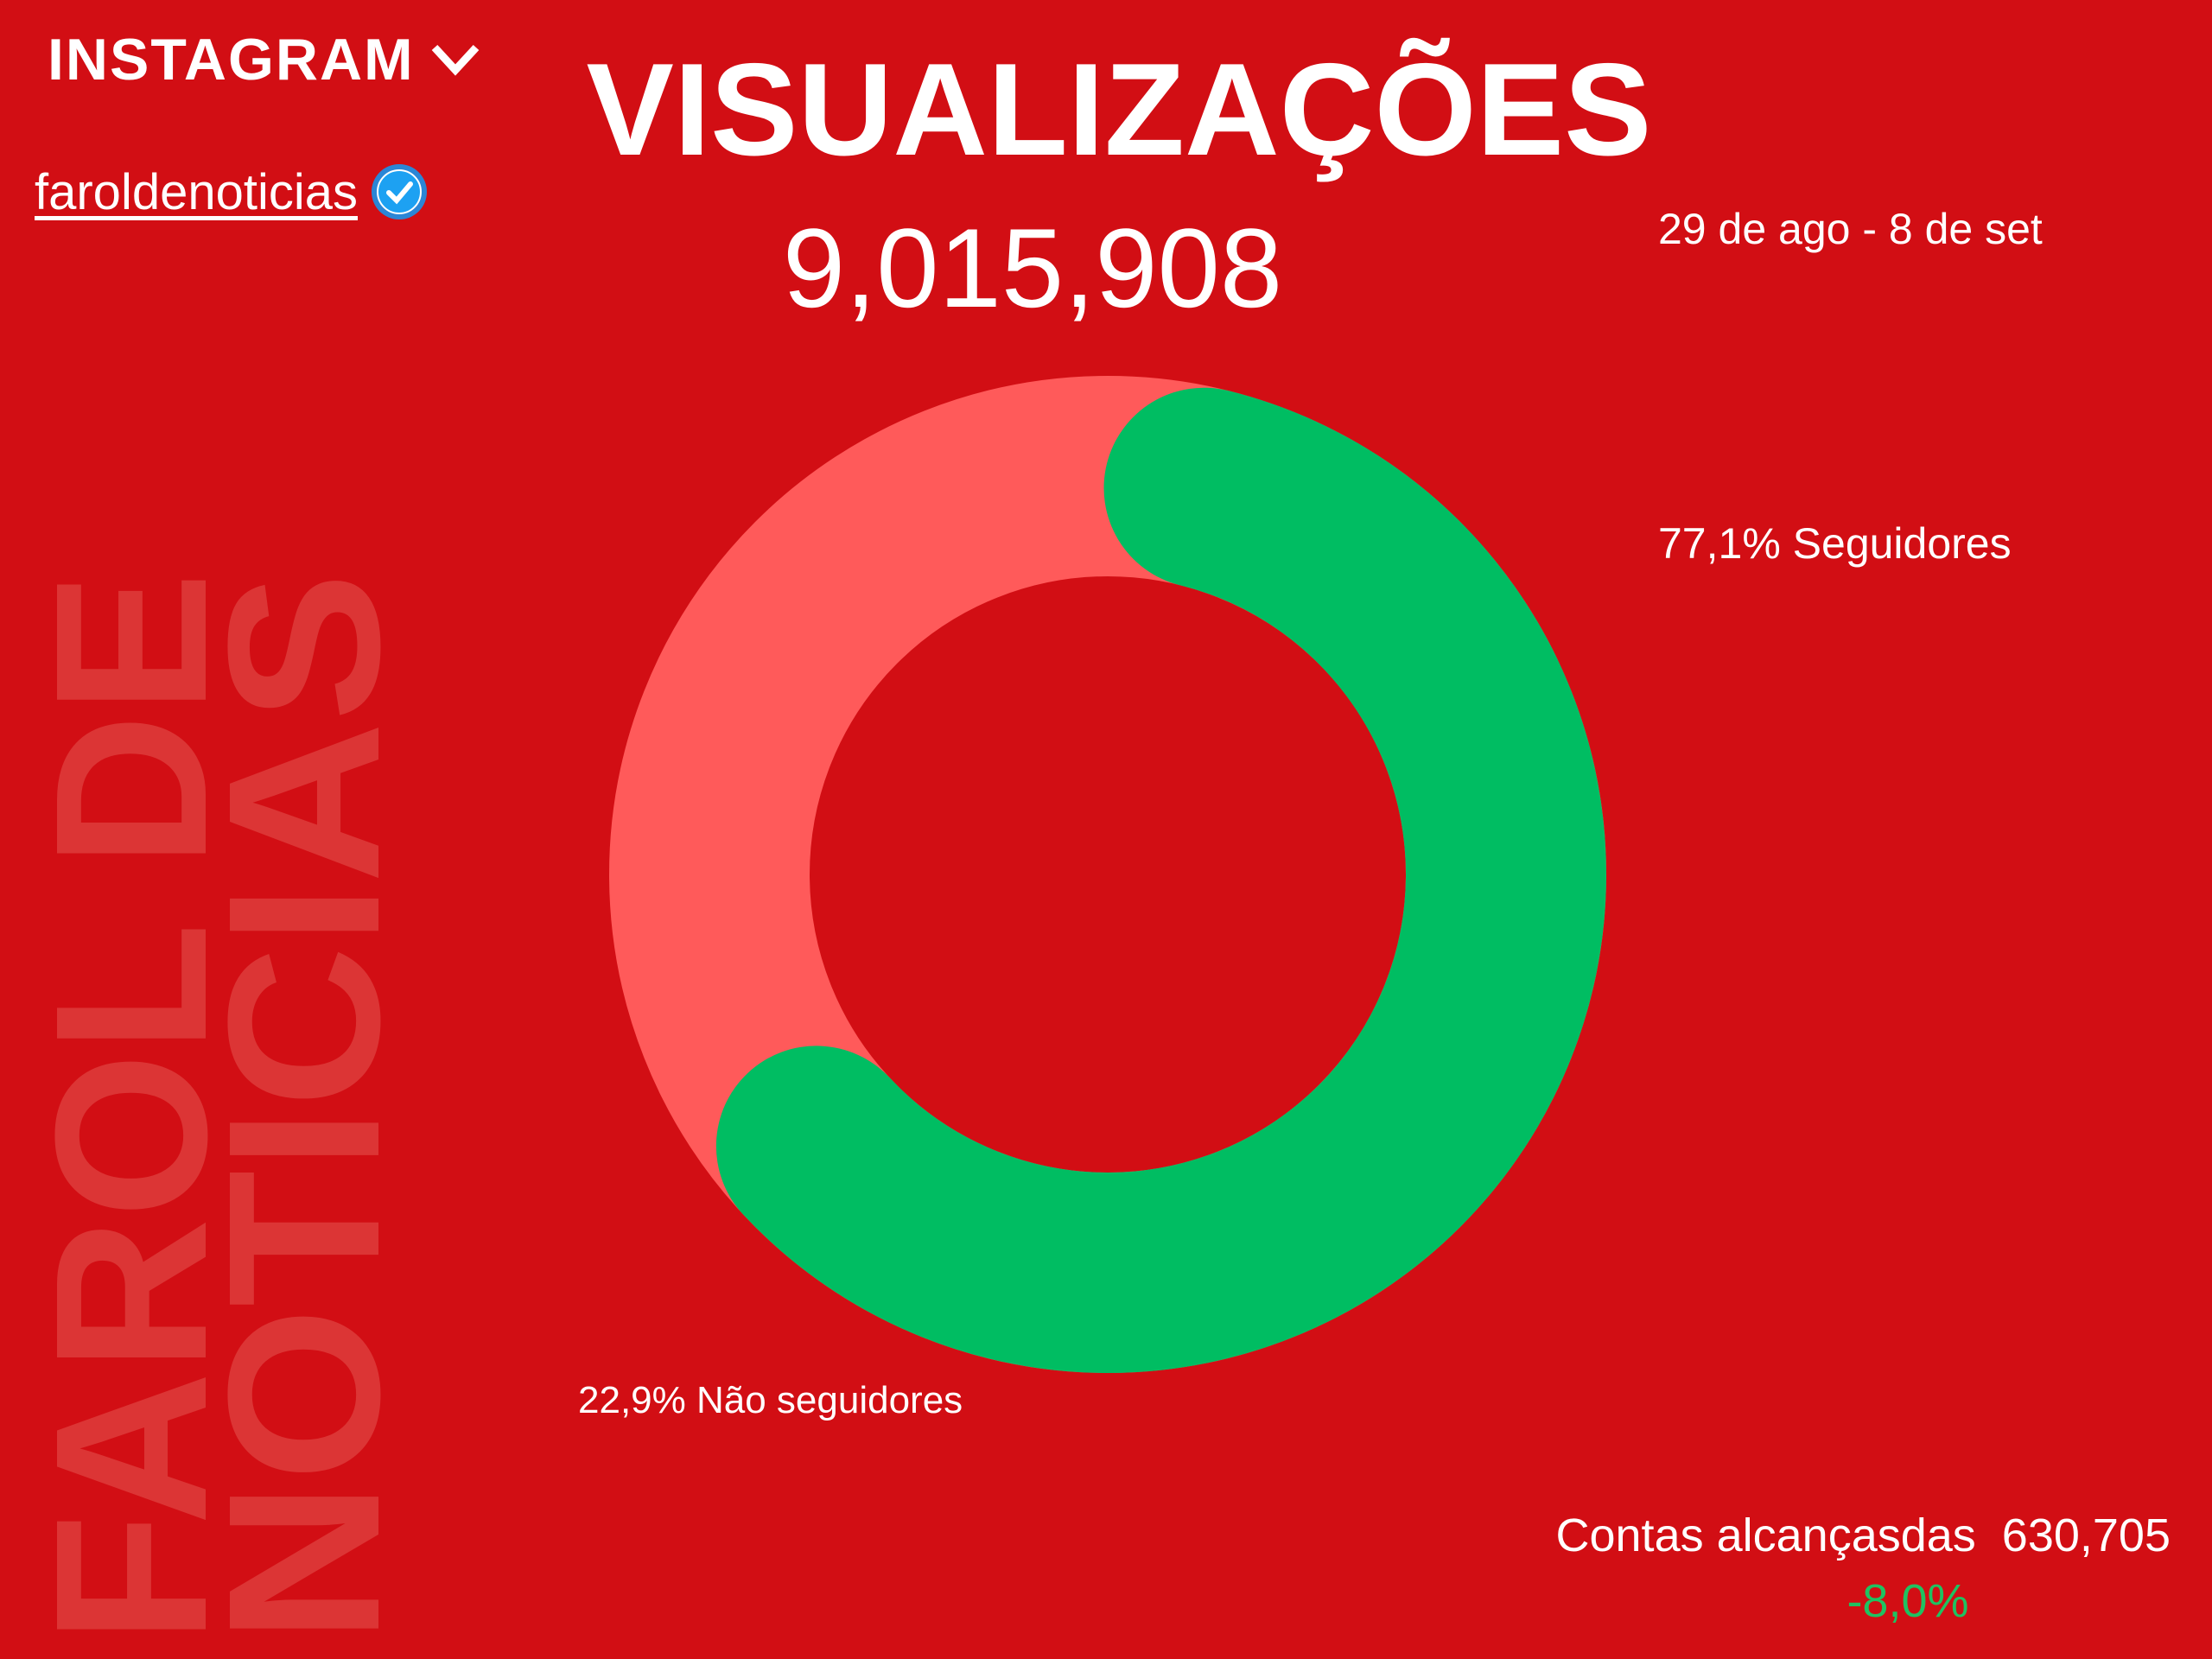 This screenshot has width=2212, height=1659. What do you see at coordinates (1863, 1535) in the screenshot?
I see `accounts-reached: Contas alcançasdas 630,705` at bounding box center [1863, 1535].